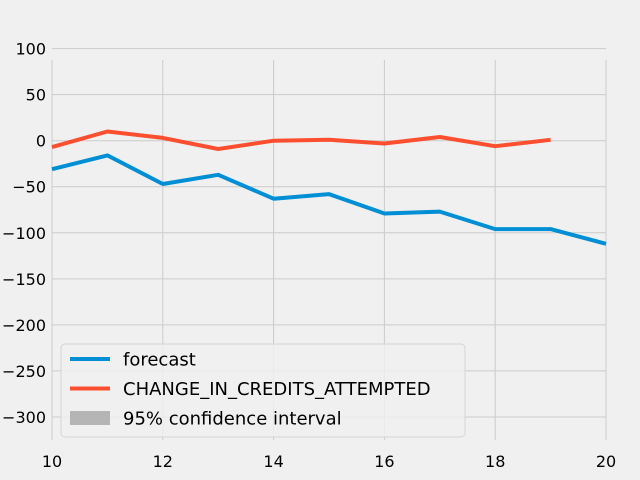 The image size is (640, 480). I want to click on y-tick-label: −250, so click(24, 371).